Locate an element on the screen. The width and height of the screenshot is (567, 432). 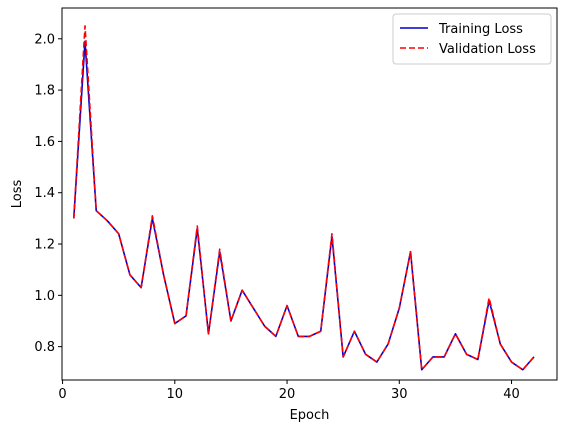
x-tick-label: 10 is located at coordinates (175, 394).